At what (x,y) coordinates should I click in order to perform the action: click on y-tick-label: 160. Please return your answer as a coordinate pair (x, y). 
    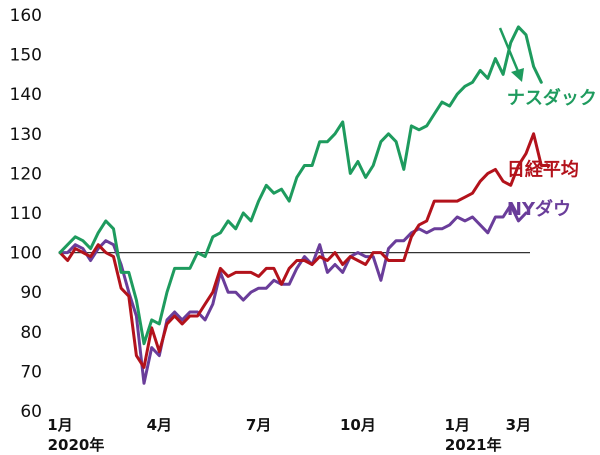
    Looking at the image, I should click on (26, 16).